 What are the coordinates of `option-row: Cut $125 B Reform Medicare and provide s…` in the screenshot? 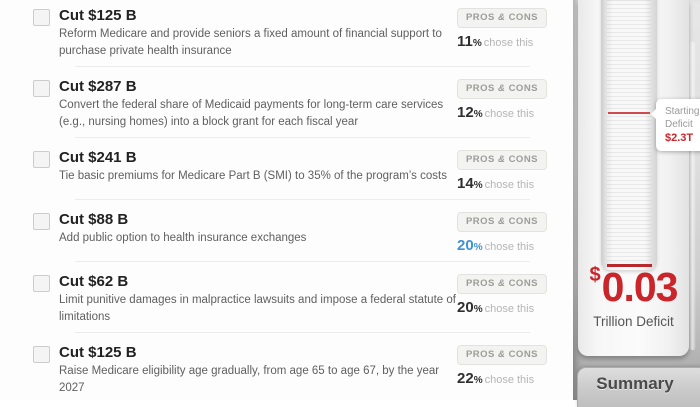 It's located at (286, 33).